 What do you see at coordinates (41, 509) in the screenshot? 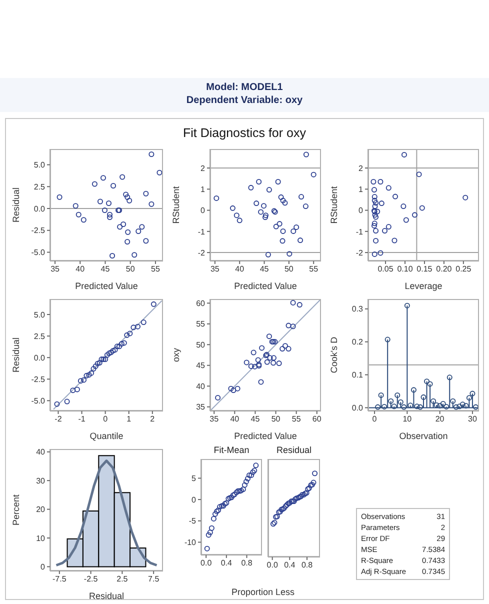
I see `y-tick-label: 20` at bounding box center [41, 509].